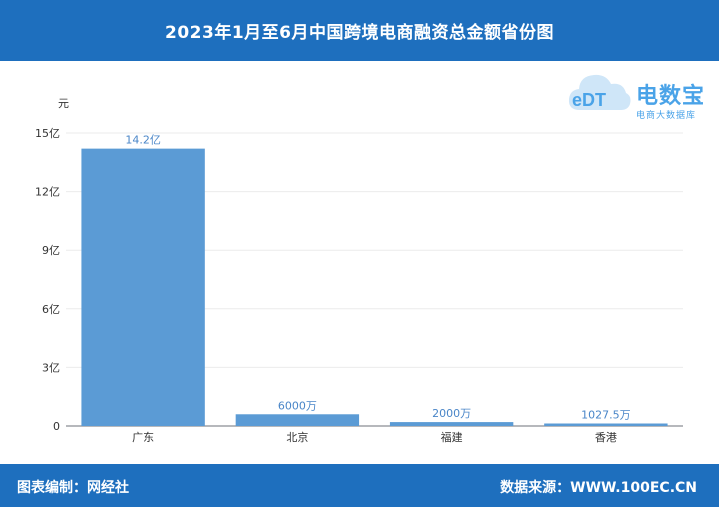  Describe the element at coordinates (598, 488) in the screenshot. I see `footer-source: 数据来源：WWW.100EC.CN` at that location.